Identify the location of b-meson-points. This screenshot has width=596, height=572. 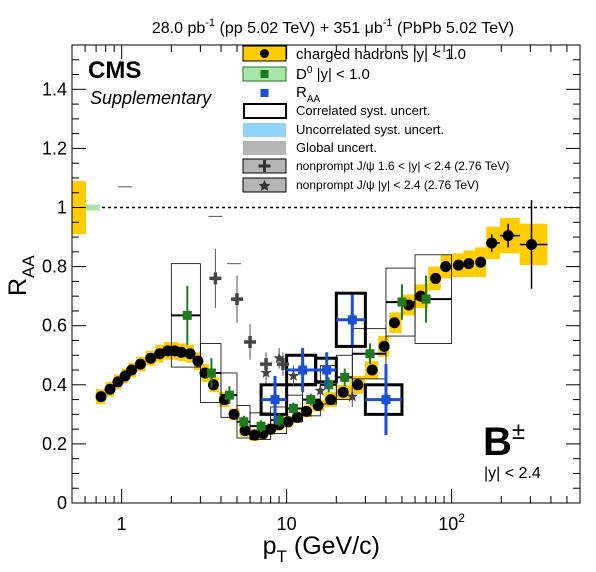
(331, 365).